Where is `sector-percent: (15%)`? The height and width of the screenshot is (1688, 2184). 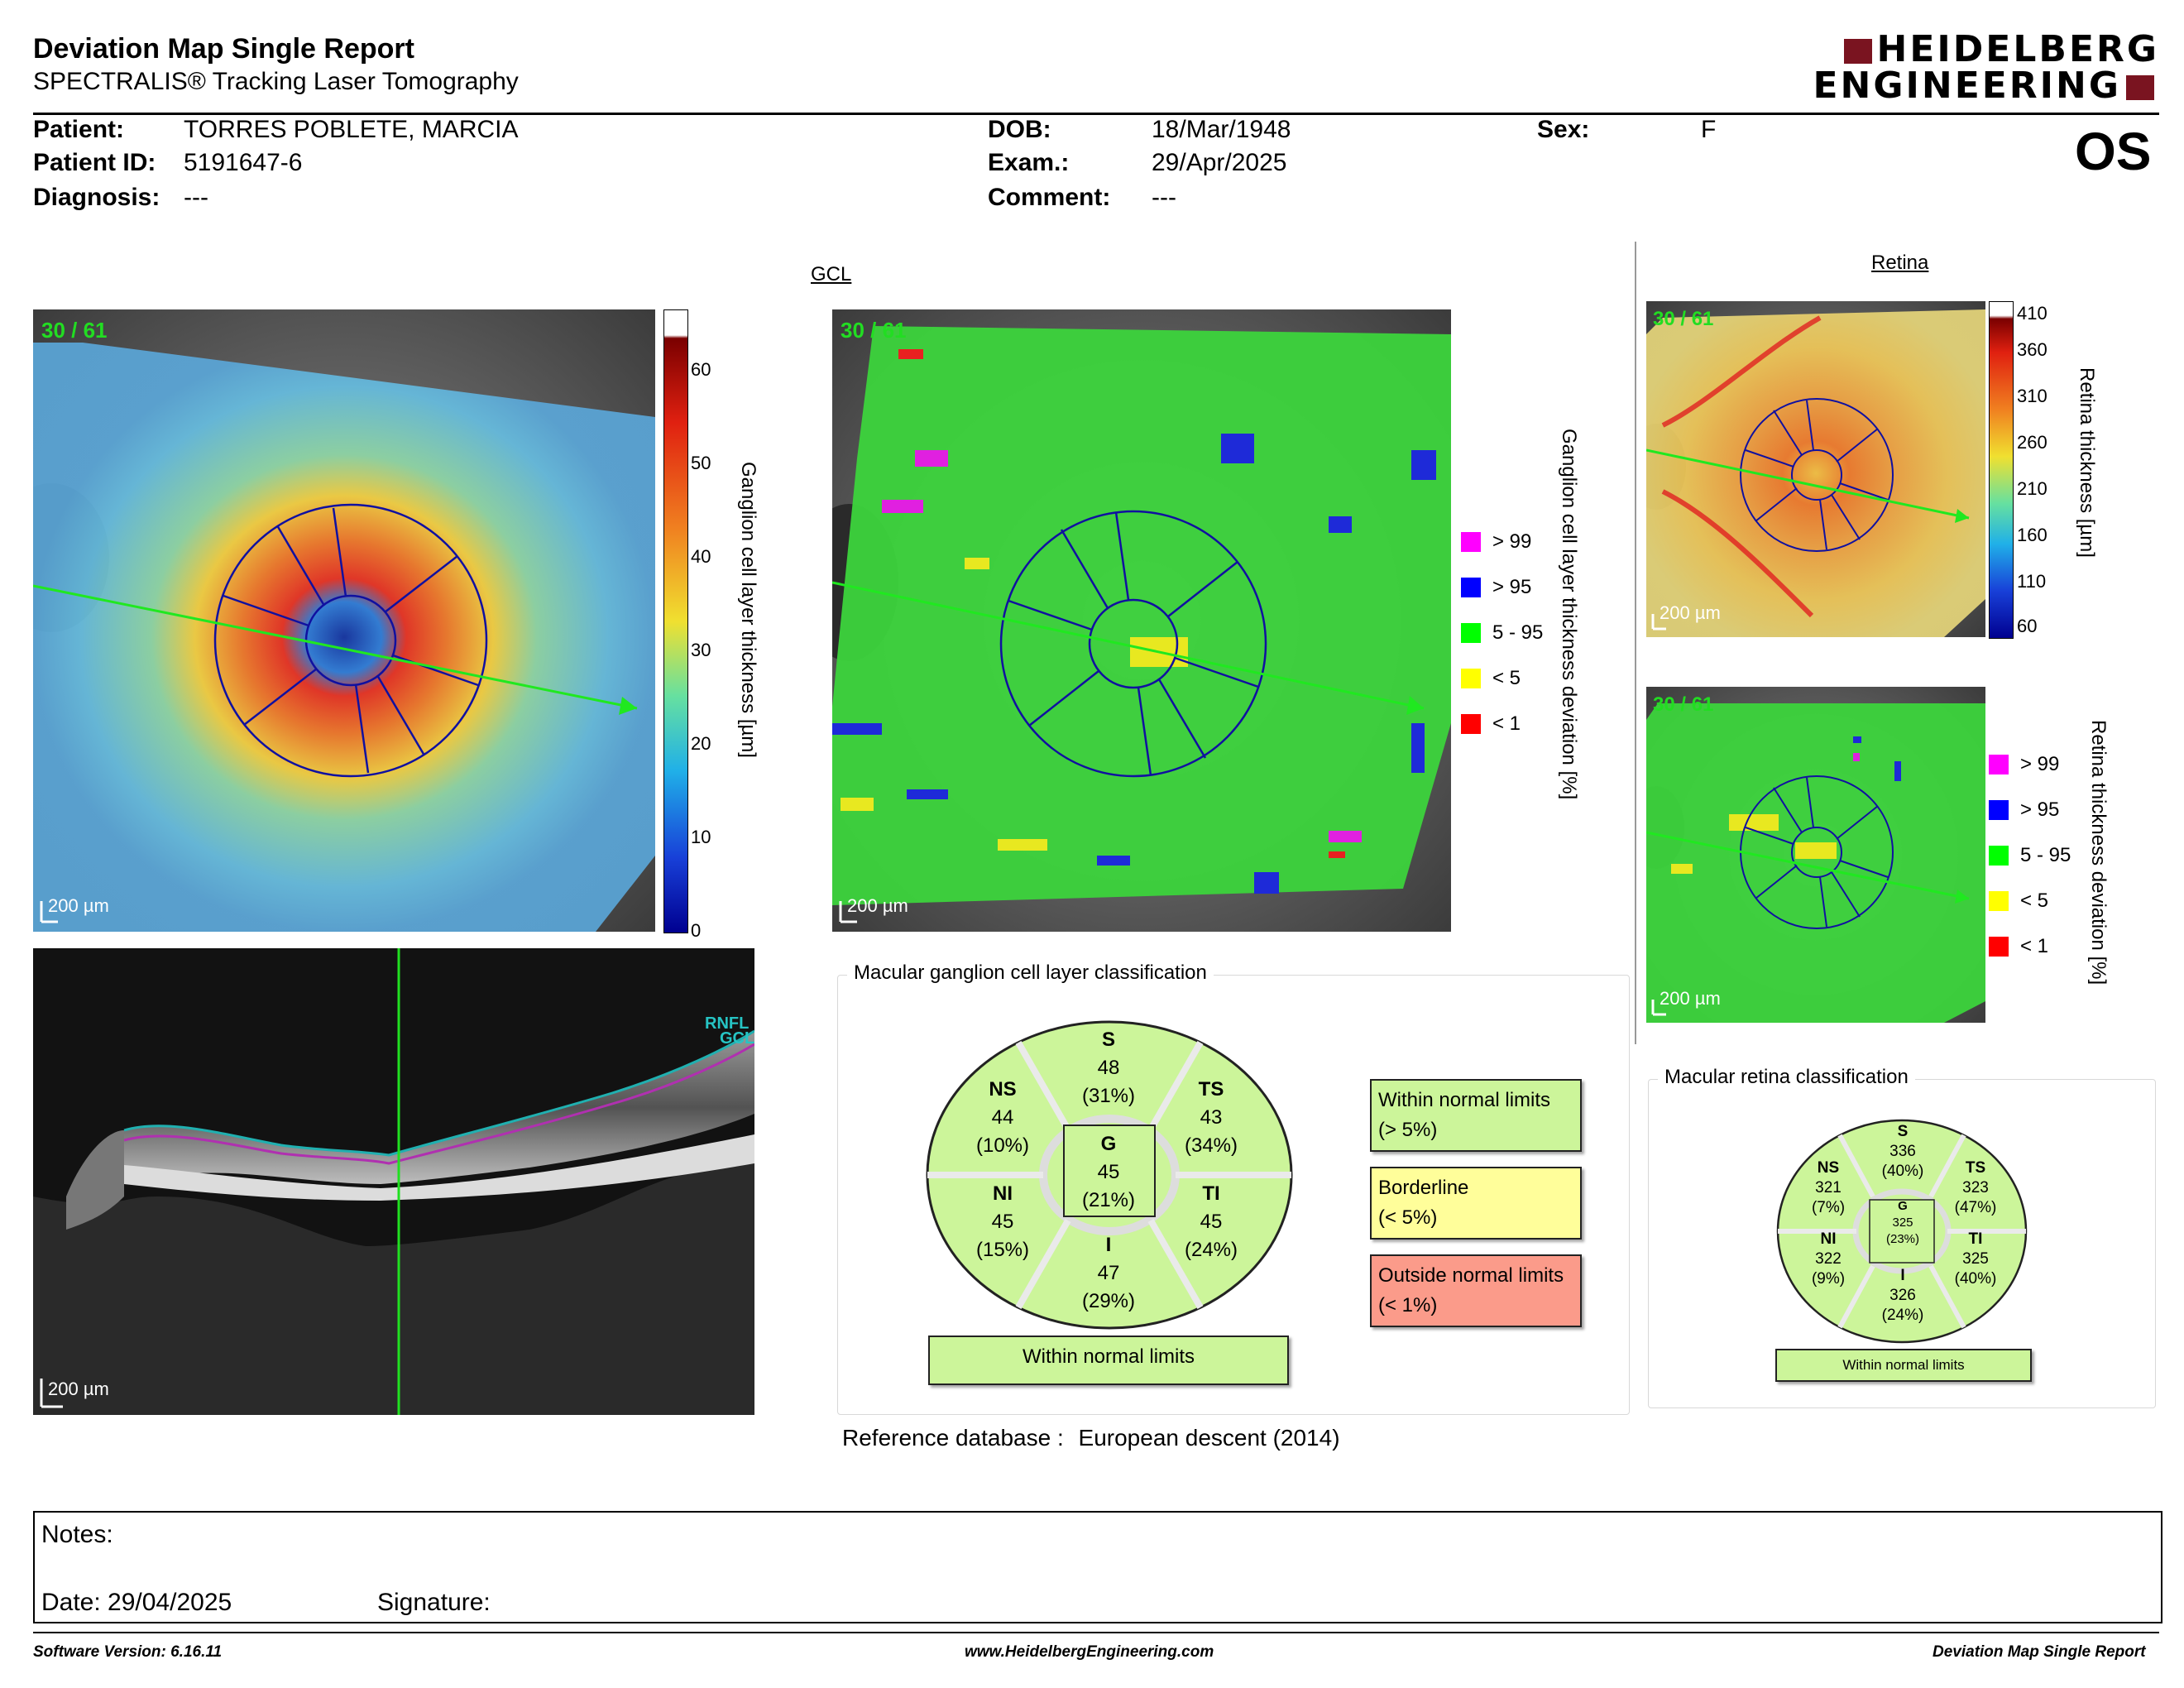 sector-percent: (15%) is located at coordinates (1002, 1250).